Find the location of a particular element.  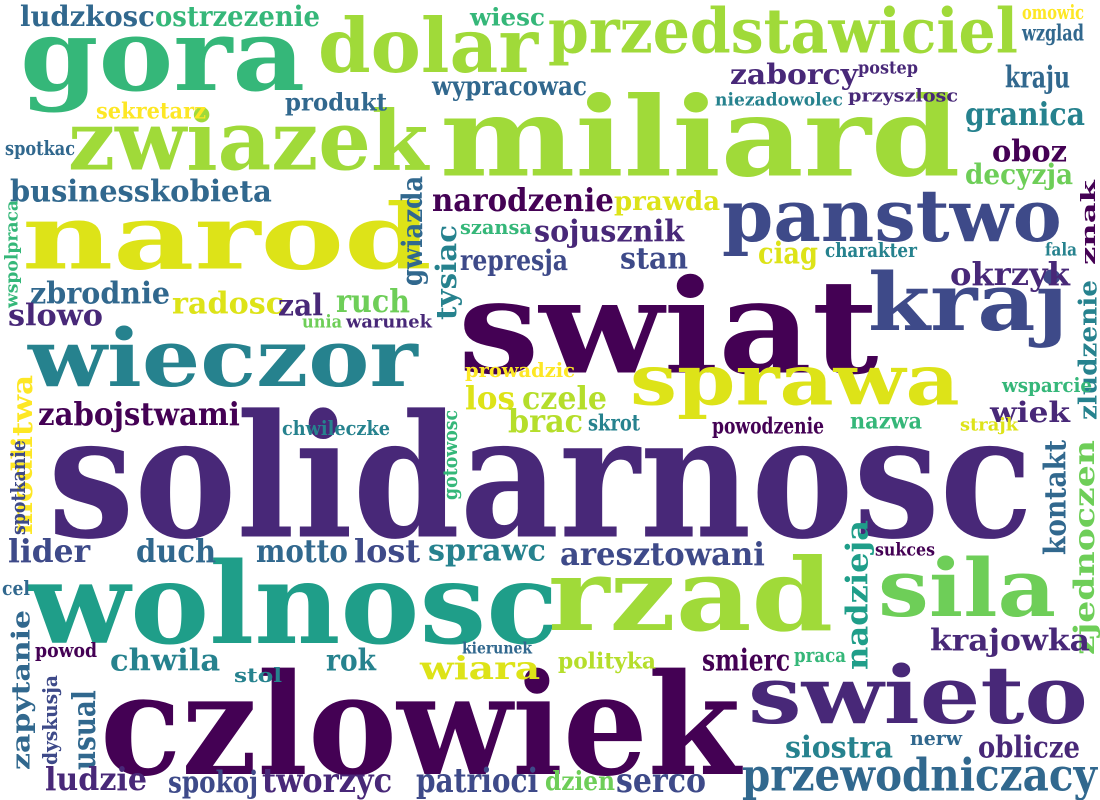

word-102: spokoj is located at coordinates (213, 782).